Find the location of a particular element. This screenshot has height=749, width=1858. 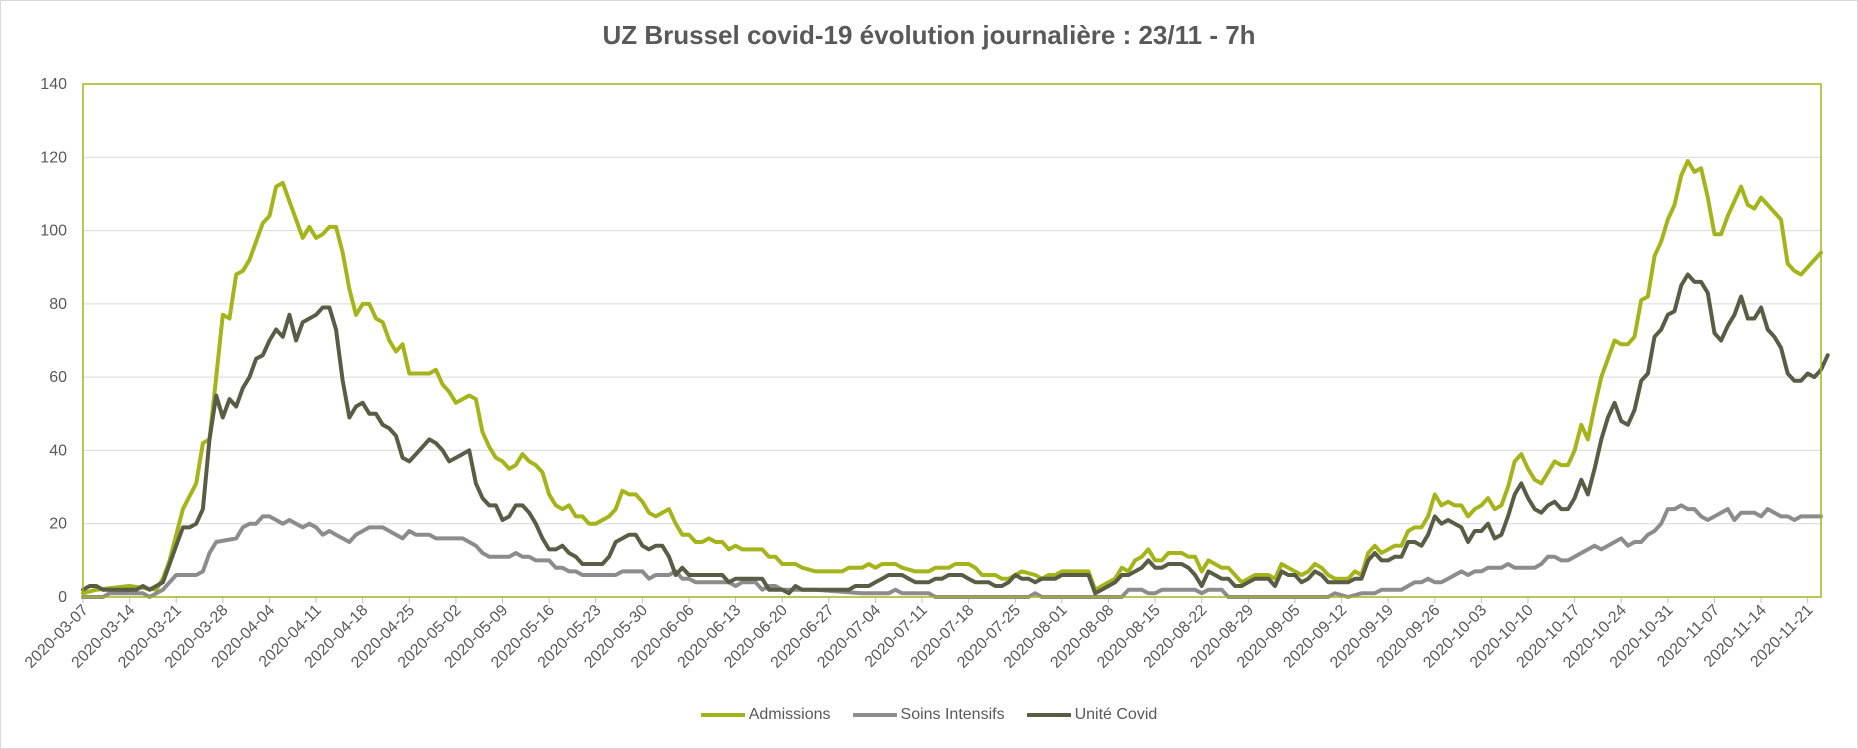

y-tick-label: 100 is located at coordinates (53, 231).